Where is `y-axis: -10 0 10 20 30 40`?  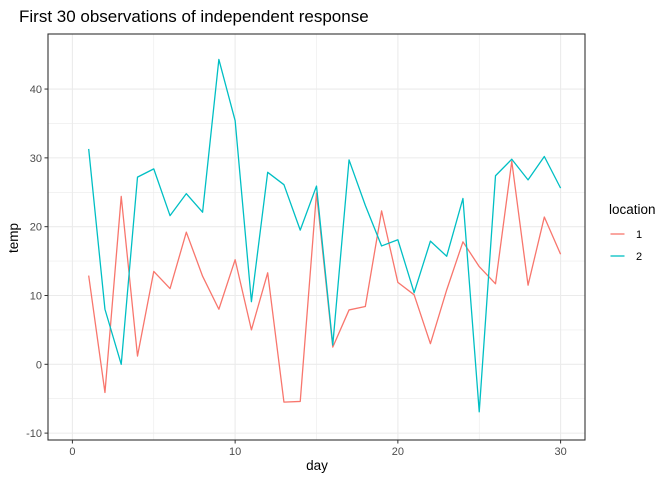 y-axis: -10 0 10 20 30 40 is located at coordinates (37, 262).